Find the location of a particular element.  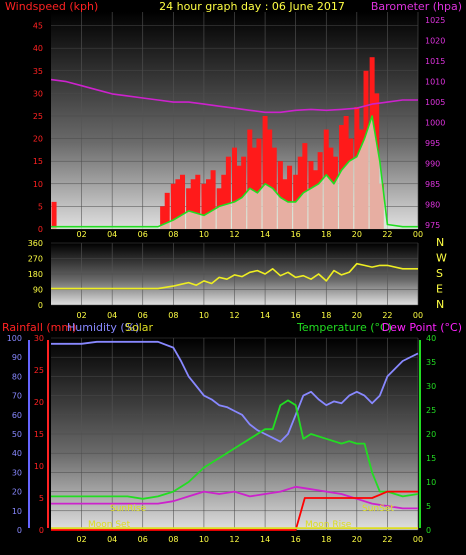

temperature-label: Temperature (°C) is located at coordinates (344, 327).